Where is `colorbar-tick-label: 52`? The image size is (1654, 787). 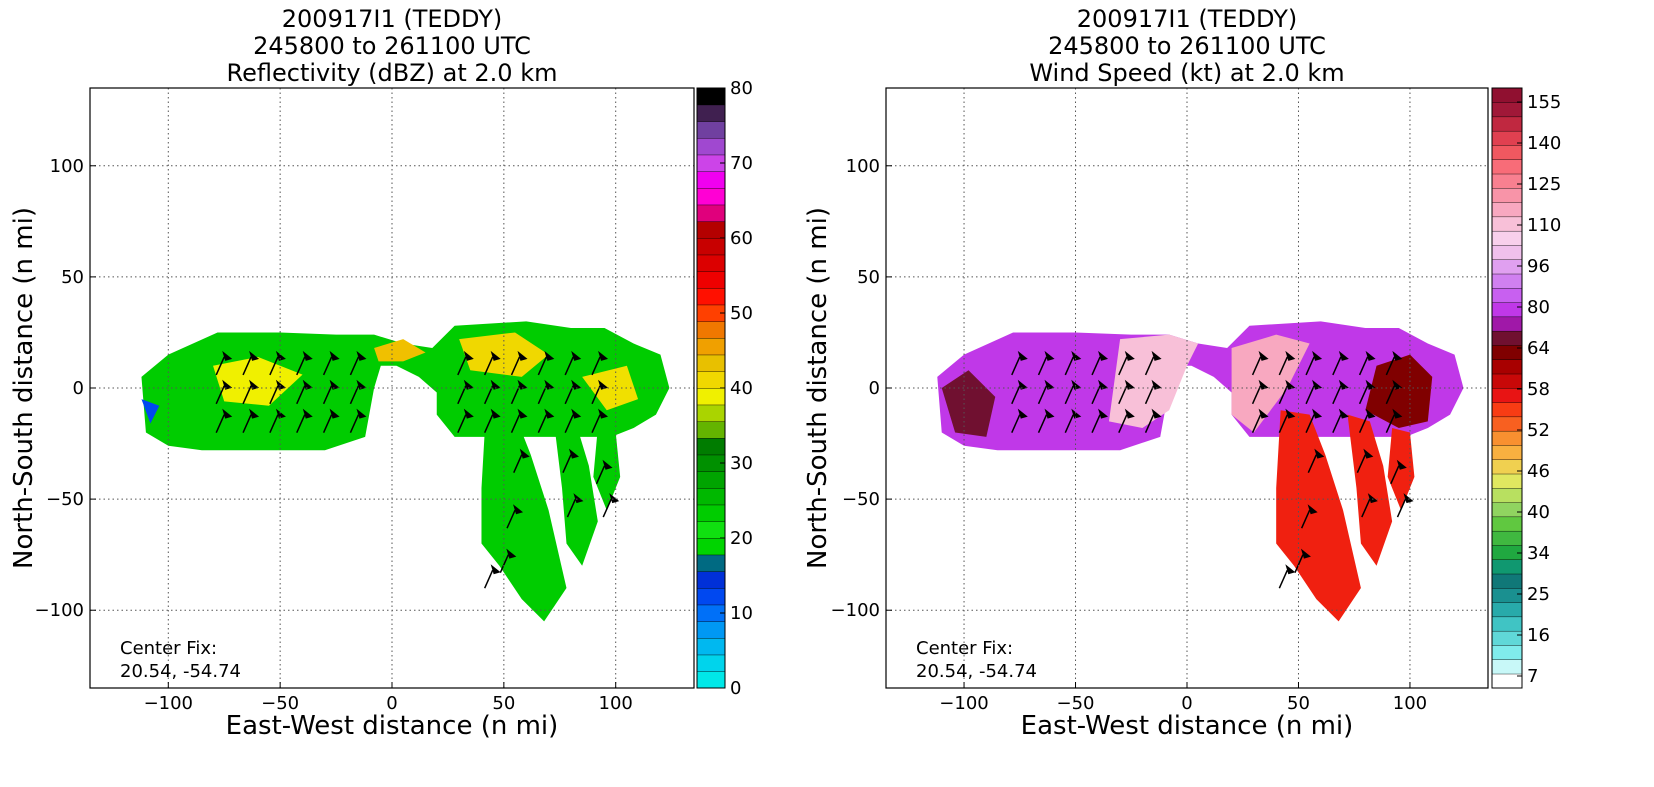 colorbar-tick-label: 52 is located at coordinates (1538, 430).